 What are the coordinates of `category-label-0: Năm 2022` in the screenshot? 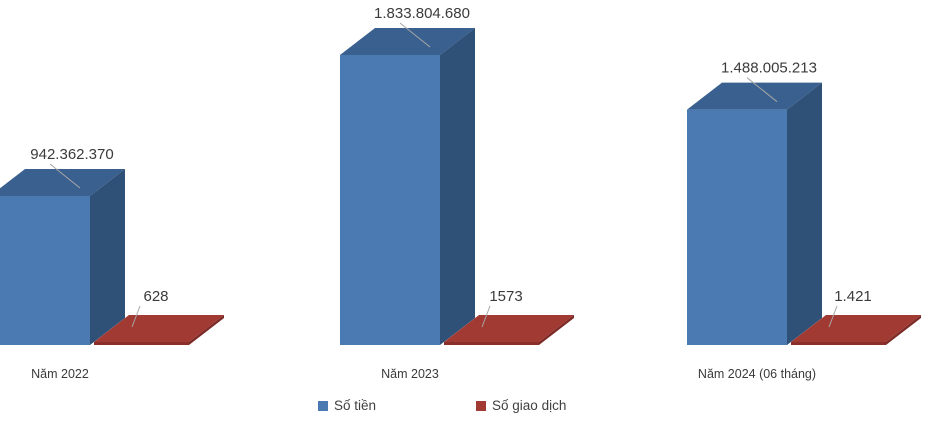 It's located at (60, 374).